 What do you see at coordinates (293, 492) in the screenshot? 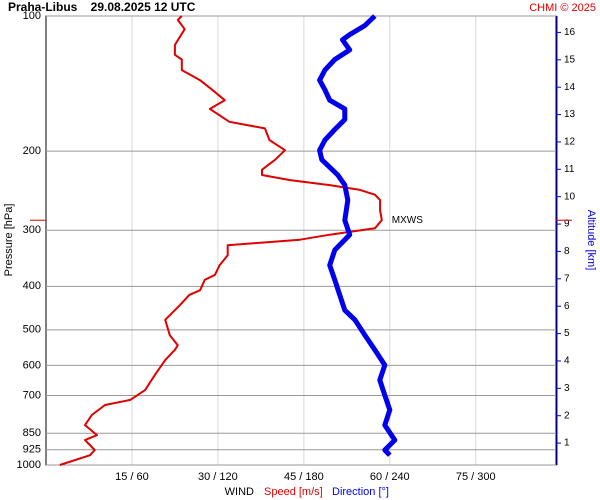
I see `legend-entry: Speed [m/s]` at bounding box center [293, 492].